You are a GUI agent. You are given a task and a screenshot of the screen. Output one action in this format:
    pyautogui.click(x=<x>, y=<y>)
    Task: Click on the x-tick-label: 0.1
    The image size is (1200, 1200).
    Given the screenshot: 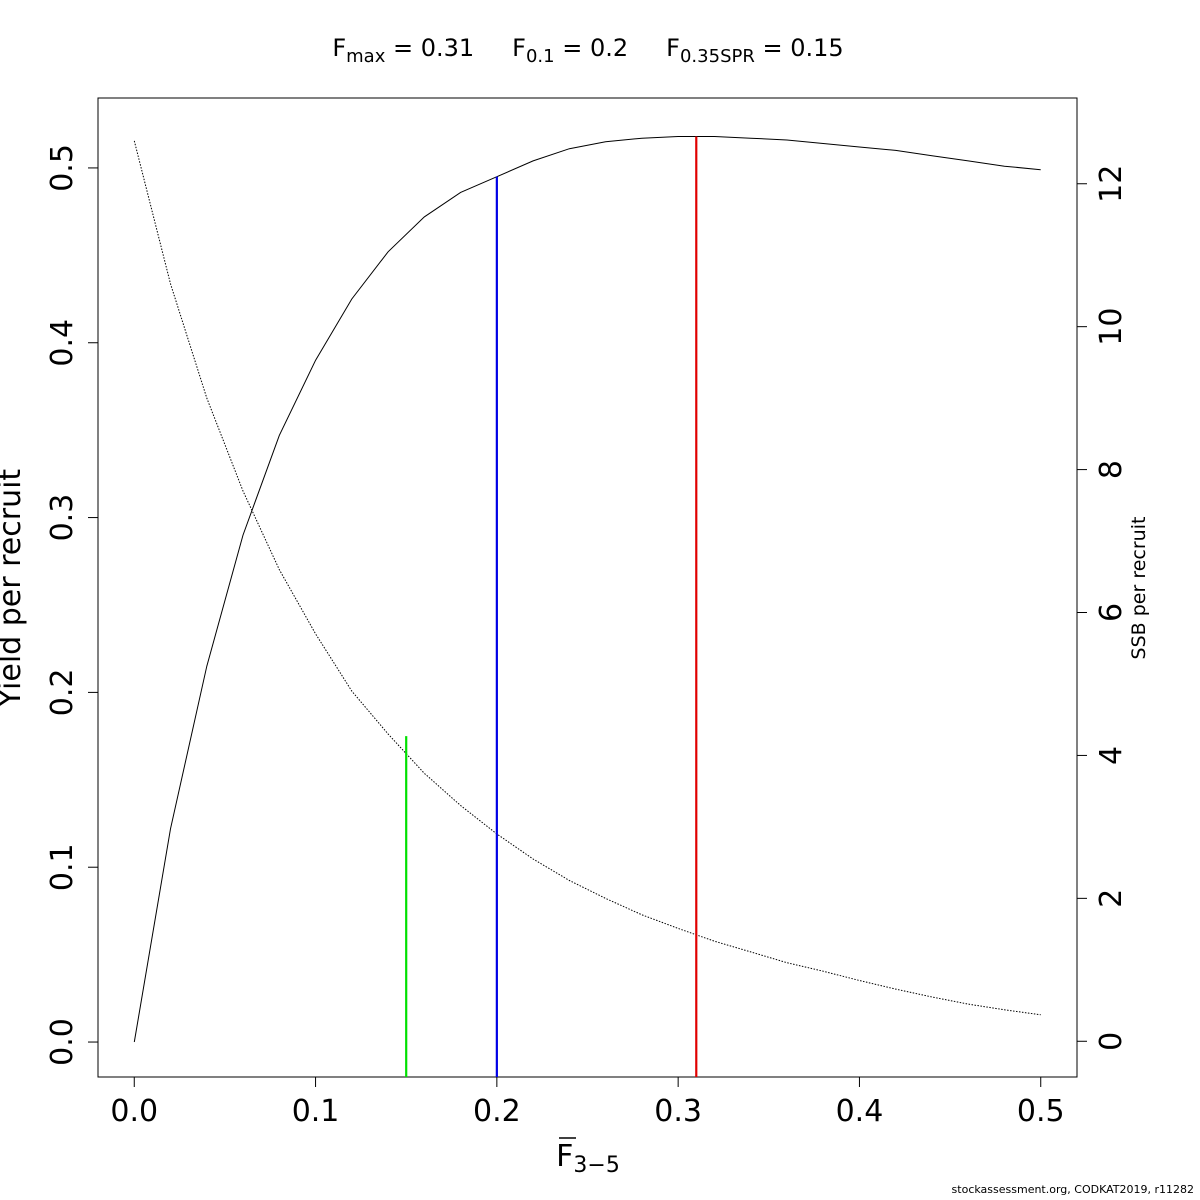 What is the action you would take?
    pyautogui.click(x=316, y=1111)
    